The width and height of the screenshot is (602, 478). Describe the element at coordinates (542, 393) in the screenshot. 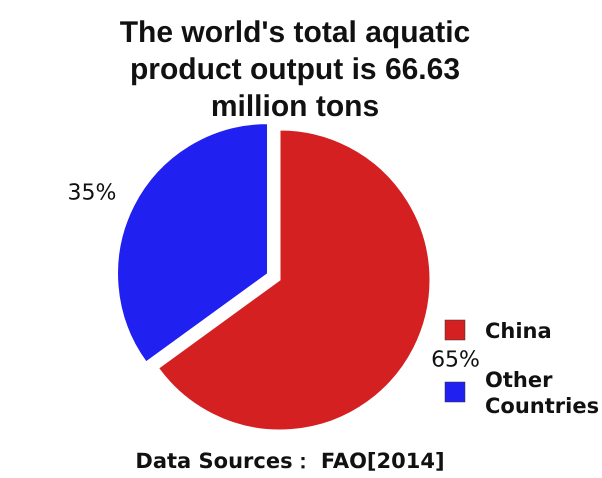

I see `legend-label: Other Countries` at that location.